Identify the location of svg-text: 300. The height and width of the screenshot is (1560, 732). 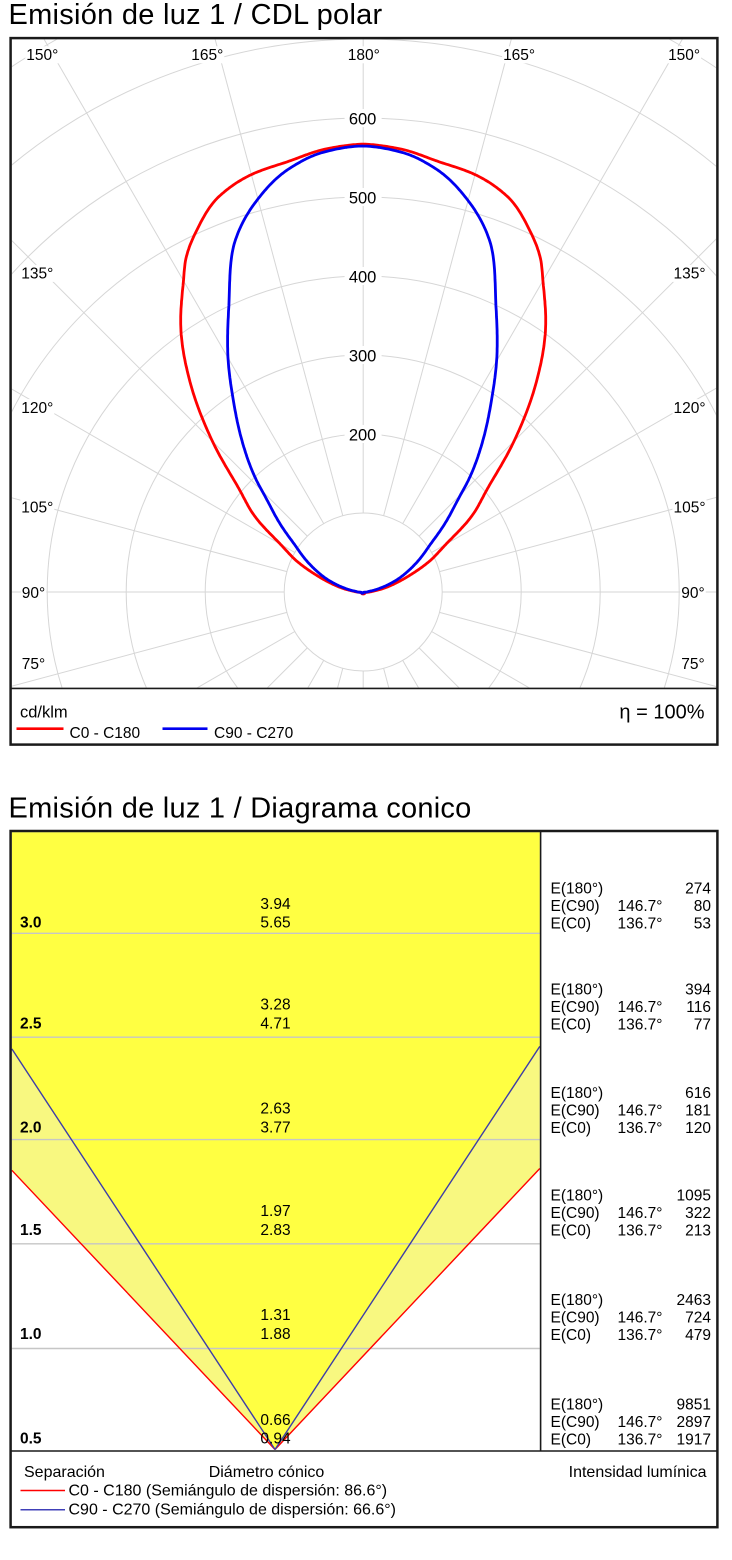
(363, 356).